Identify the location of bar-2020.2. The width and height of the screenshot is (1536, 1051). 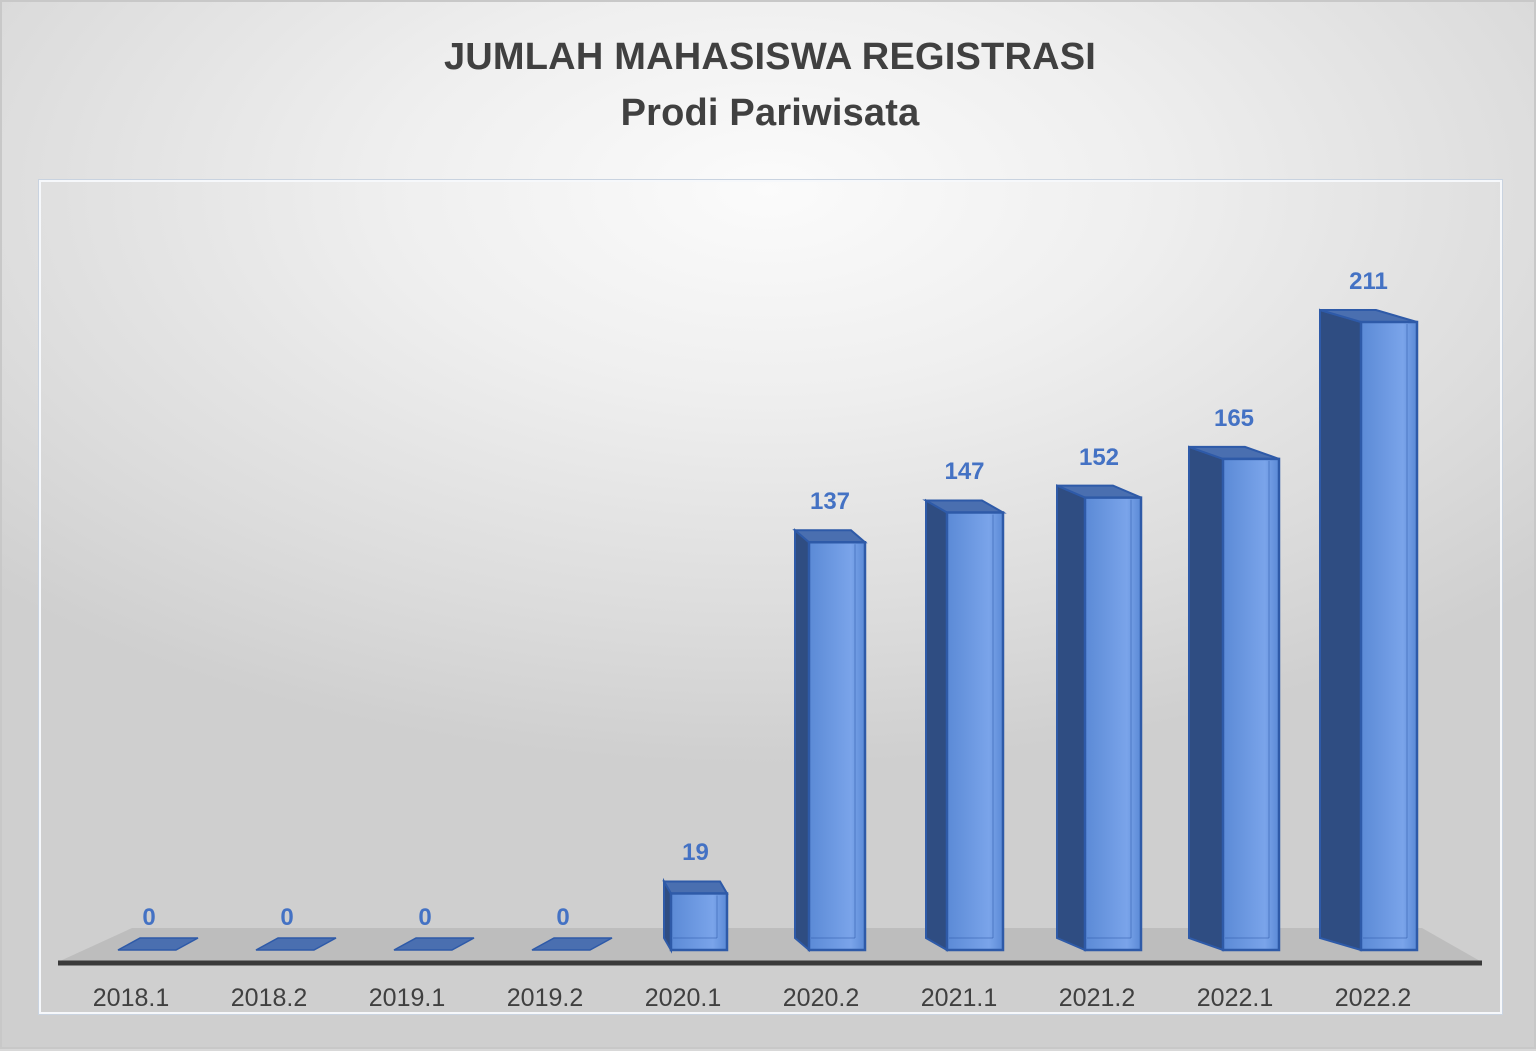
(830, 740).